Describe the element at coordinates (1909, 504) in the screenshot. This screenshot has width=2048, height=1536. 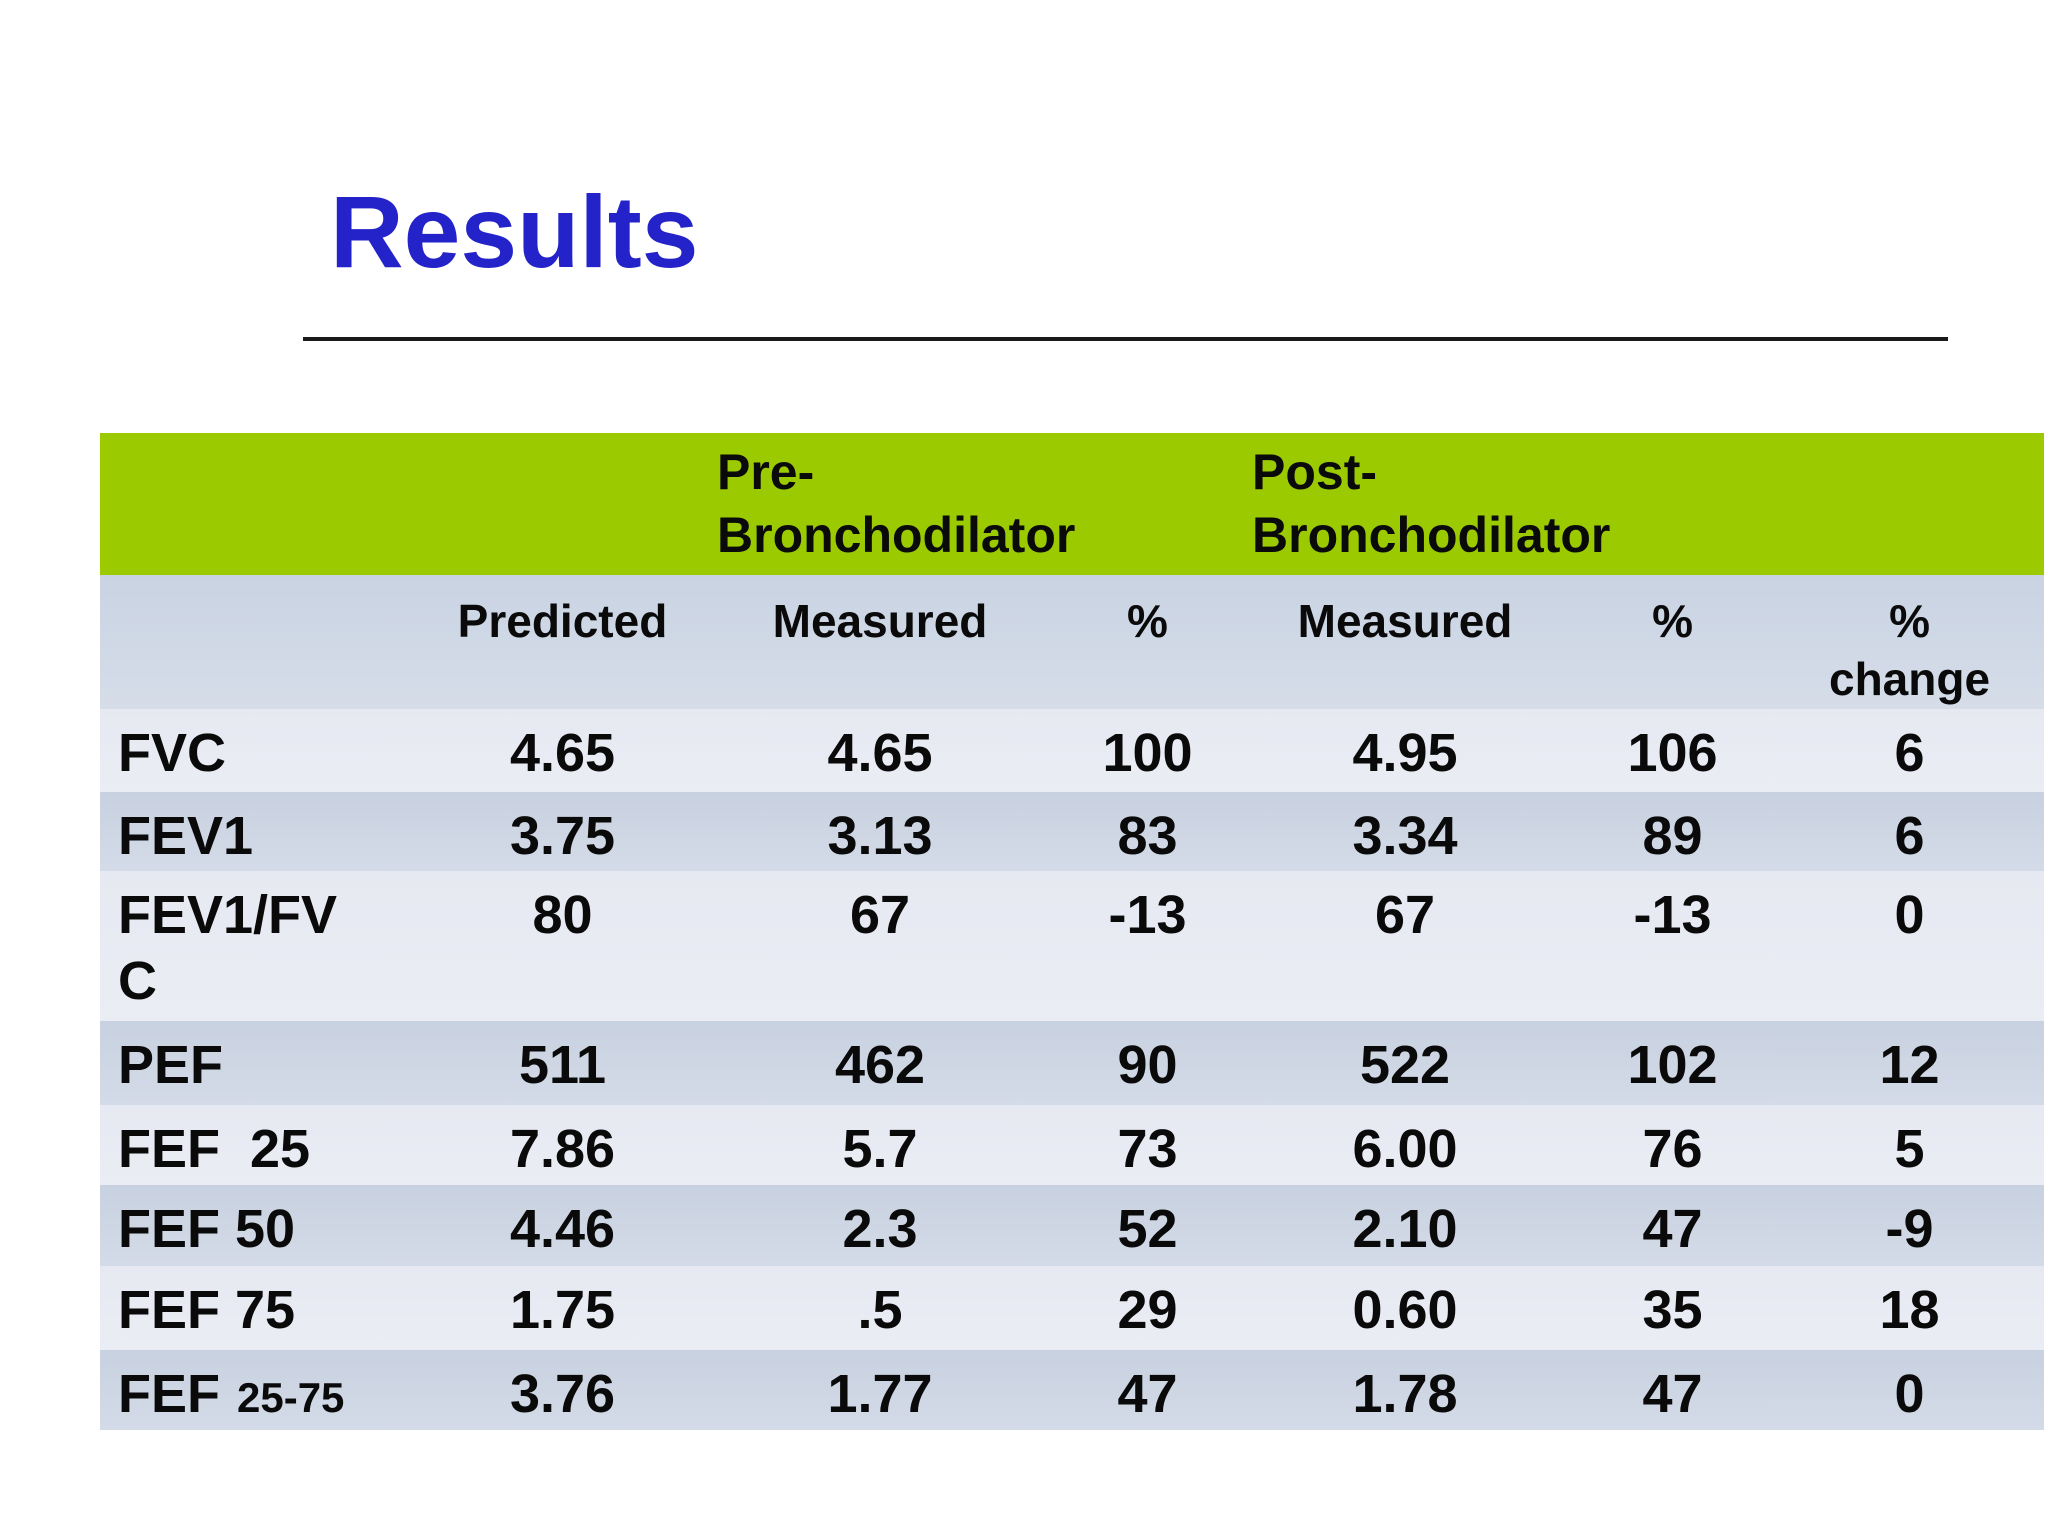
I see `group-header-spacer-right` at that location.